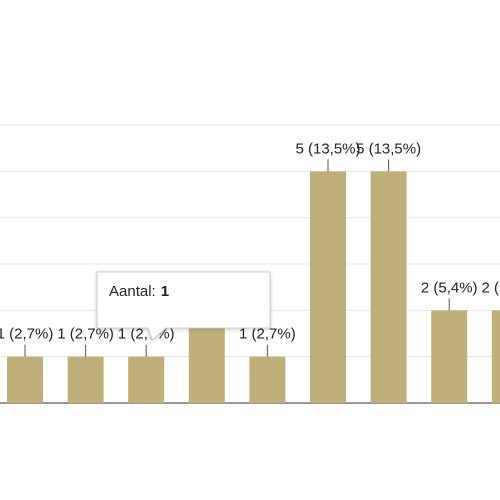 Image resolution: width=500 pixels, height=500 pixels. I want to click on tooltip-text: Aantal: 1, so click(139, 291).